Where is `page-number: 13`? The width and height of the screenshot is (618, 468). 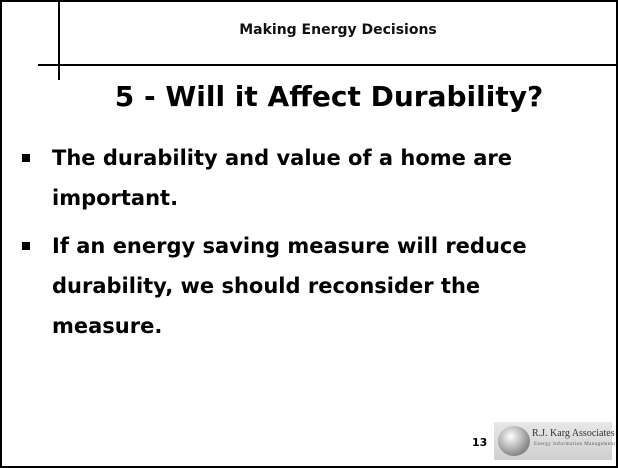 page-number: 13 is located at coordinates (480, 442).